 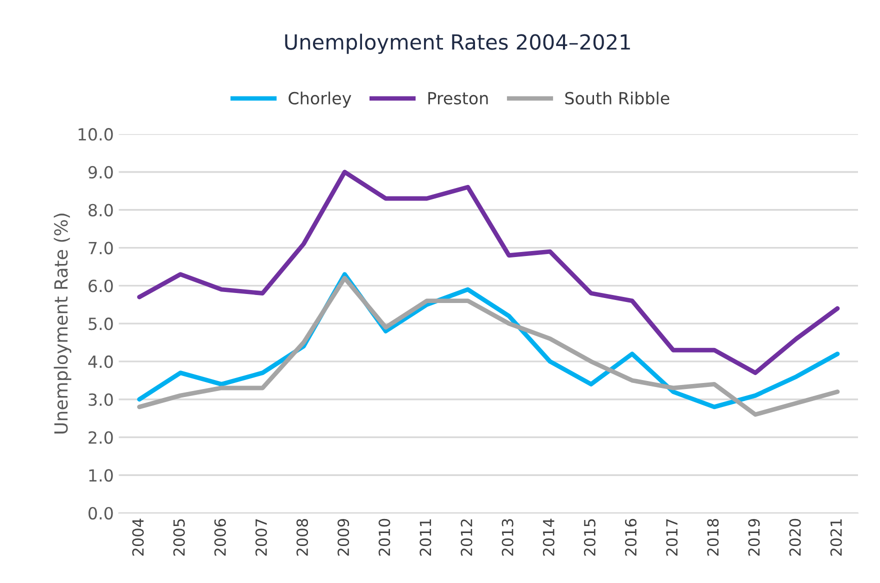 I want to click on legend-label: South Ribble, so click(x=617, y=98).